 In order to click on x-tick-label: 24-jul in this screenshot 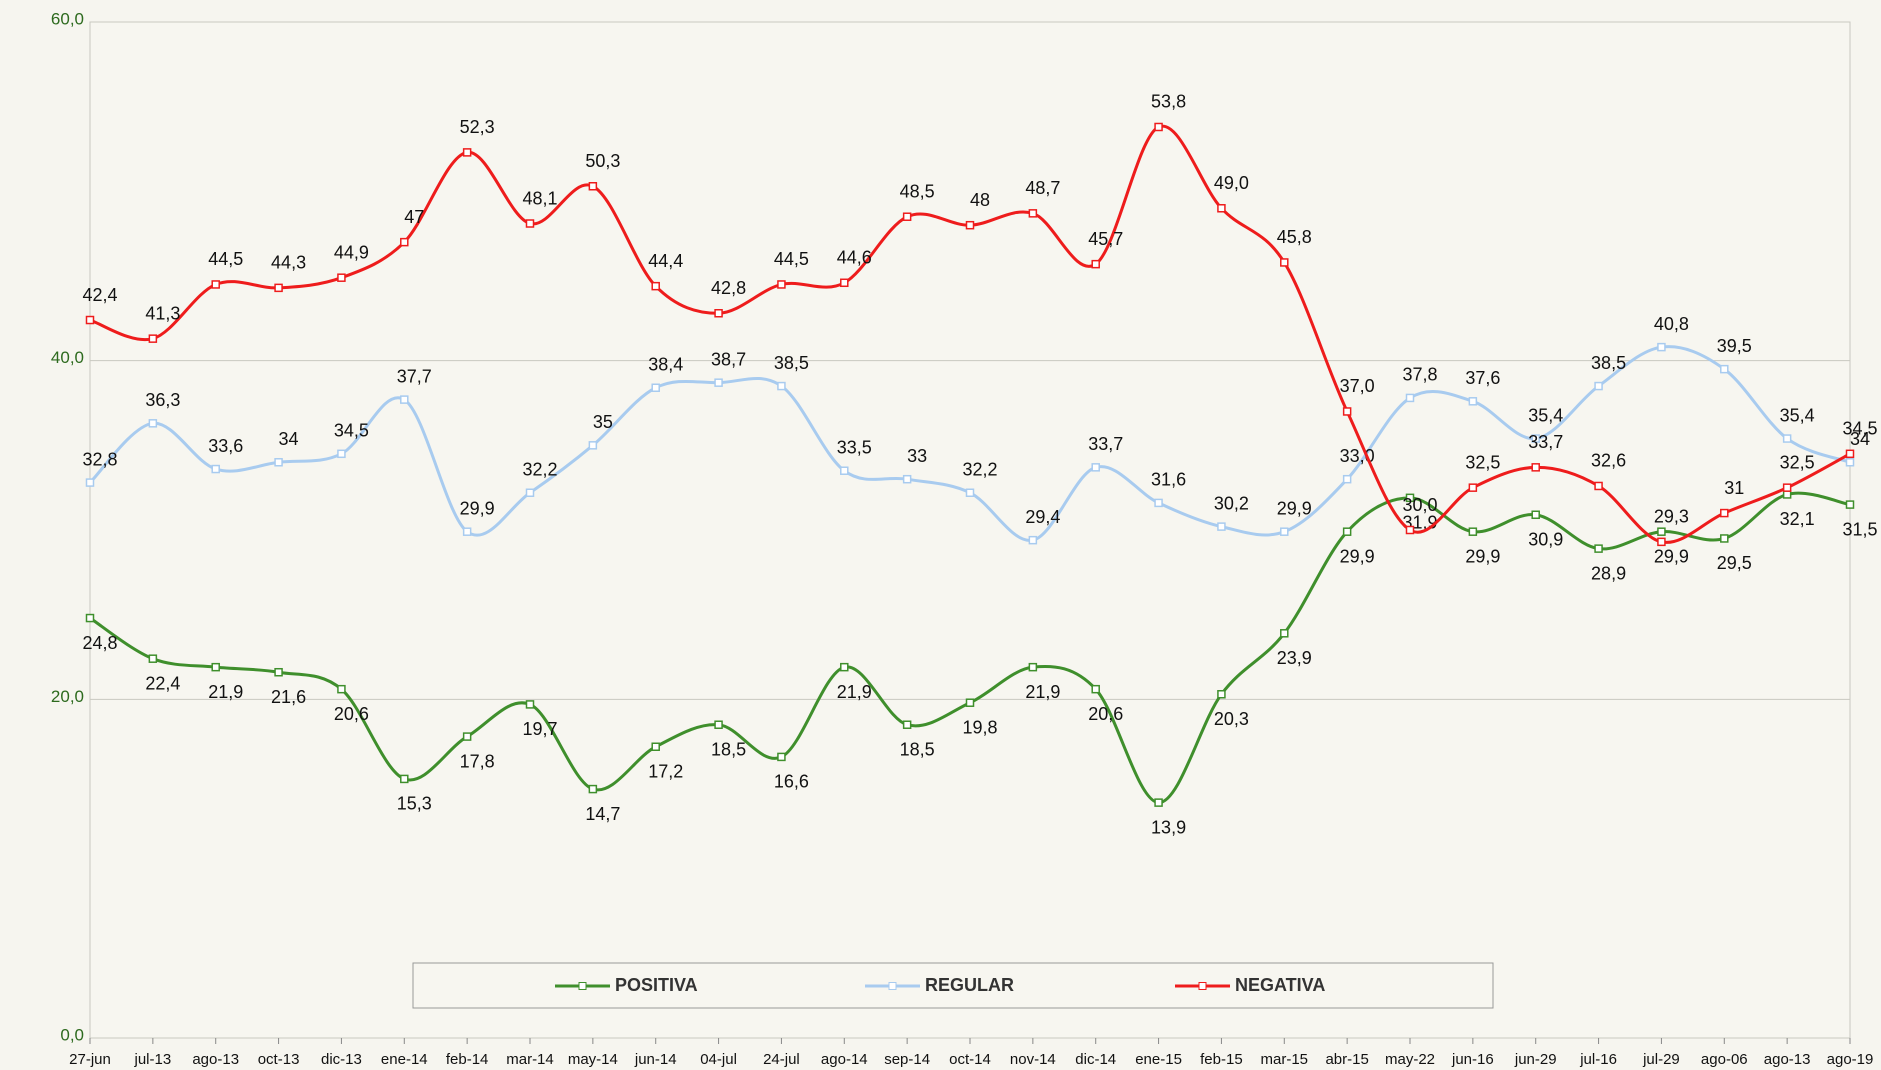, I will do `click(781, 1059)`.